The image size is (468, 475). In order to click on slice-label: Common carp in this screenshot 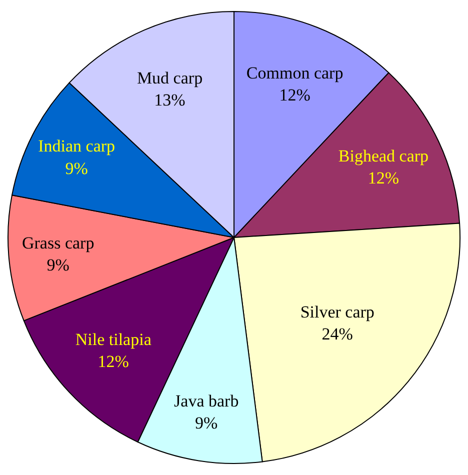, I will do `click(295, 72)`.